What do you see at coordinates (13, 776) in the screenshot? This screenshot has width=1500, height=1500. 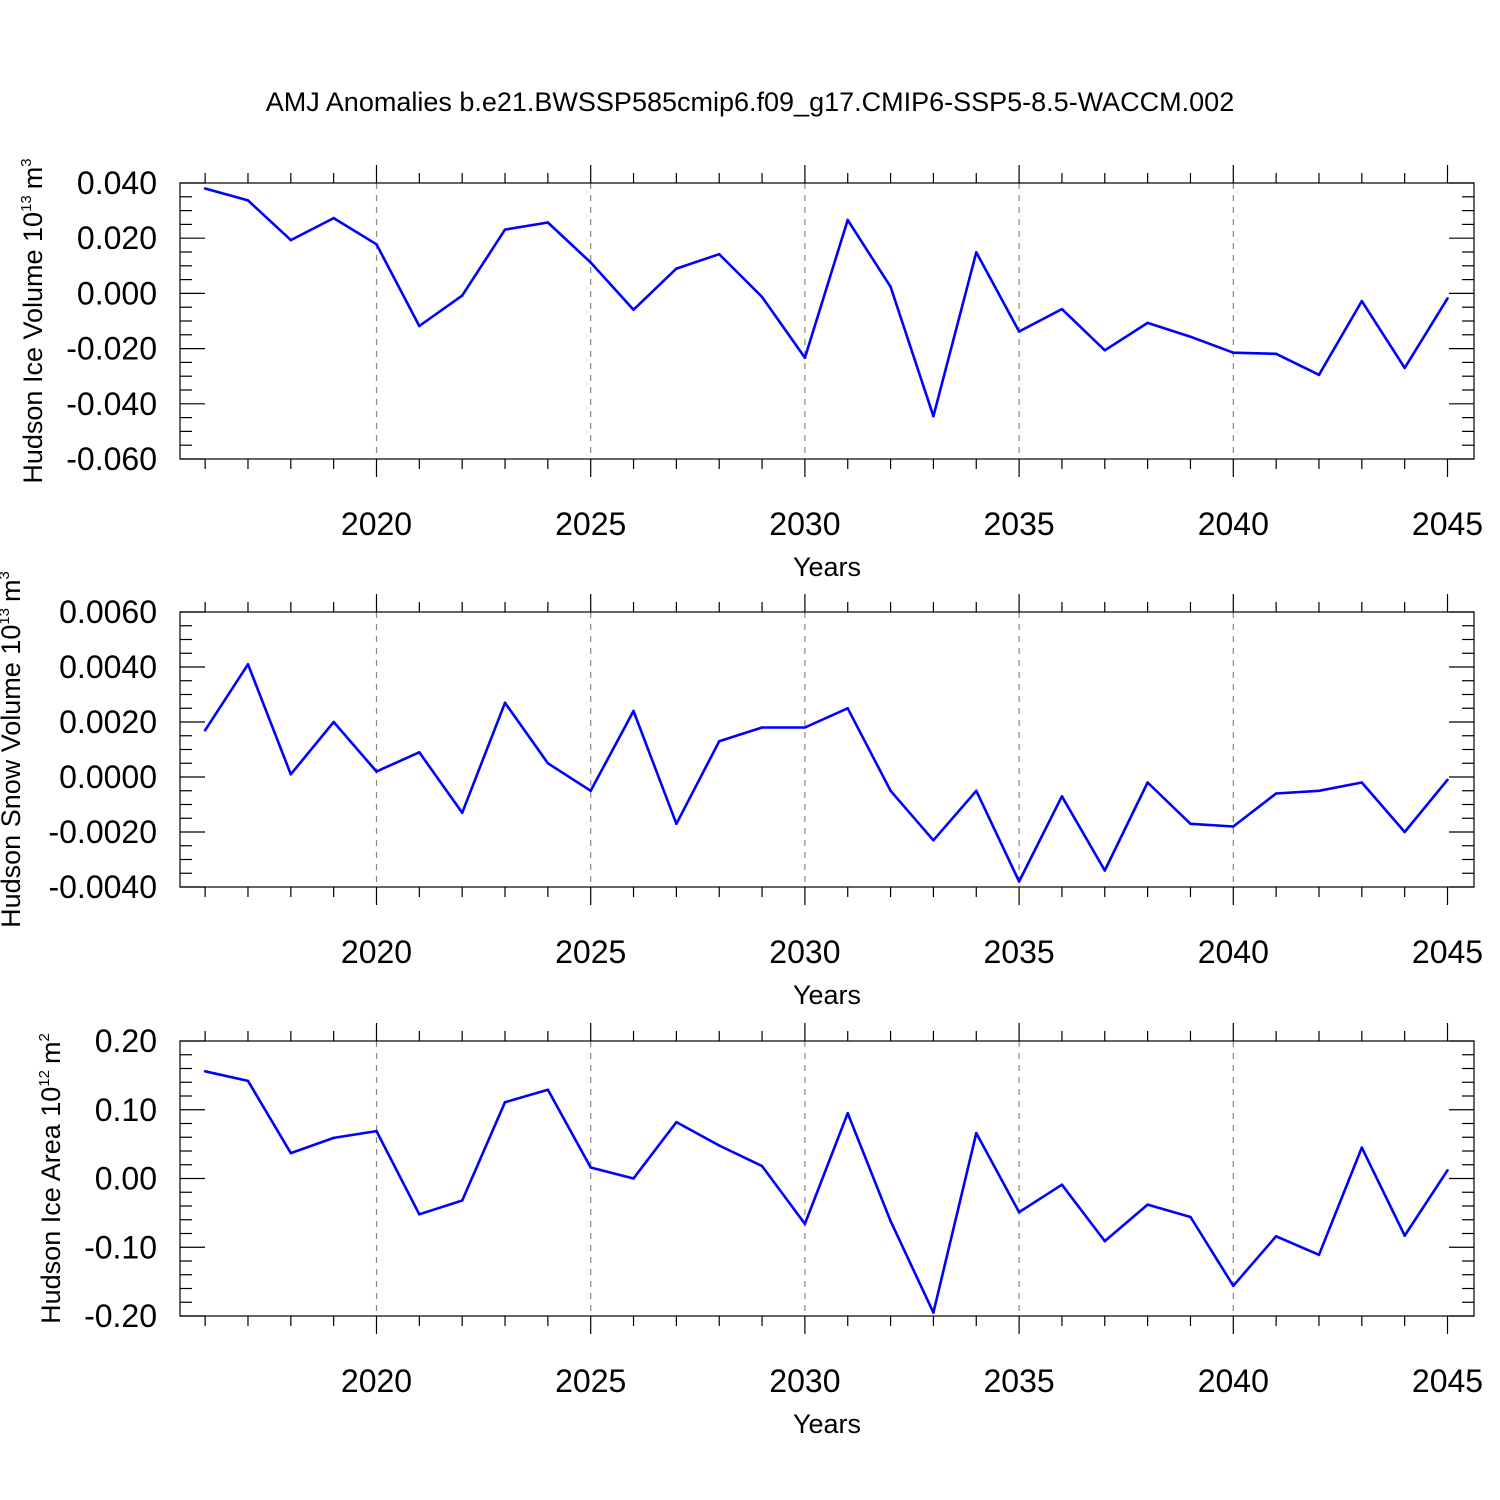 I see `snow-volume-ylabel-name: Hudson Snow Volume 10` at bounding box center [13, 776].